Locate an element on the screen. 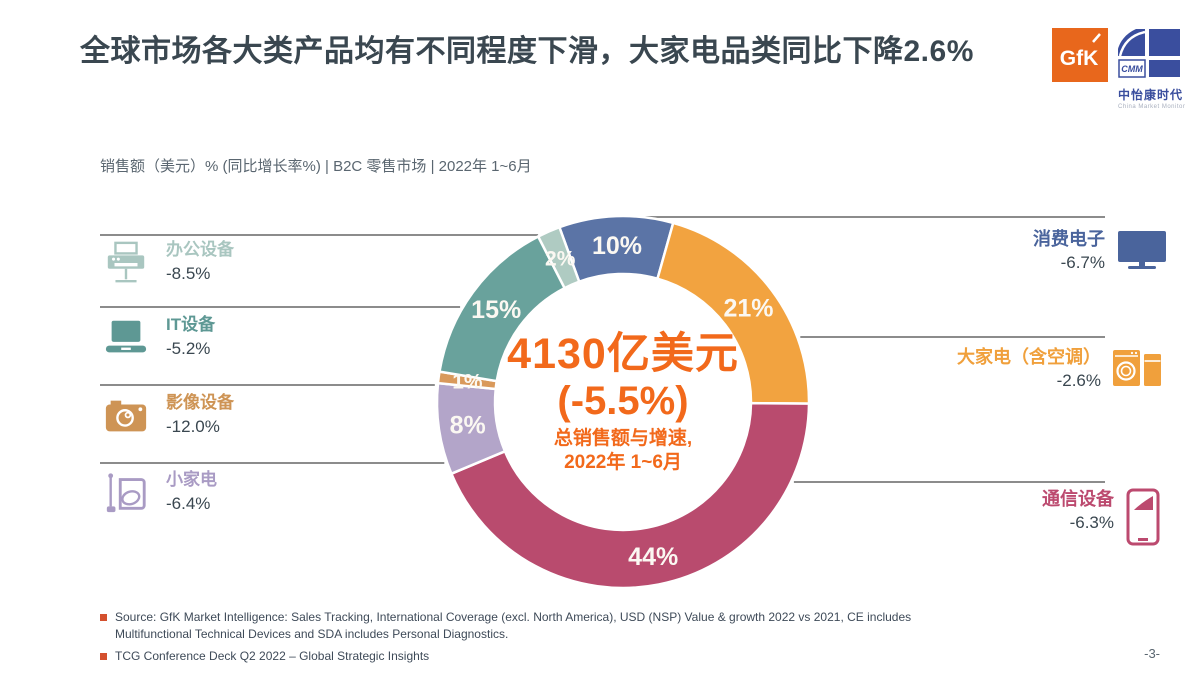  gfk-logo-mark: GfK is located at coordinates (1080, 51).